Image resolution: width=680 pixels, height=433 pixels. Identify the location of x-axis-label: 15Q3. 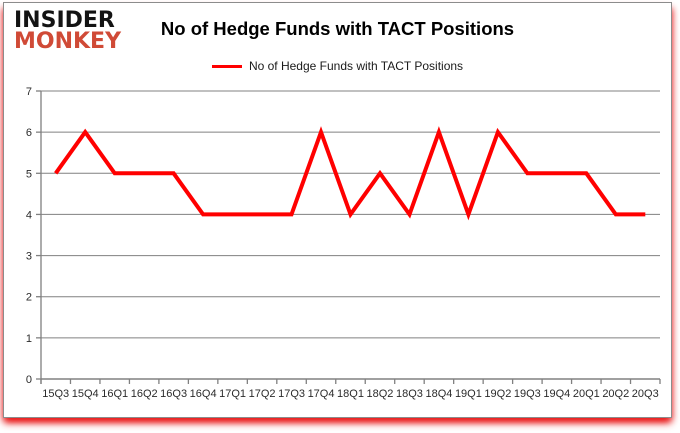
(55, 394).